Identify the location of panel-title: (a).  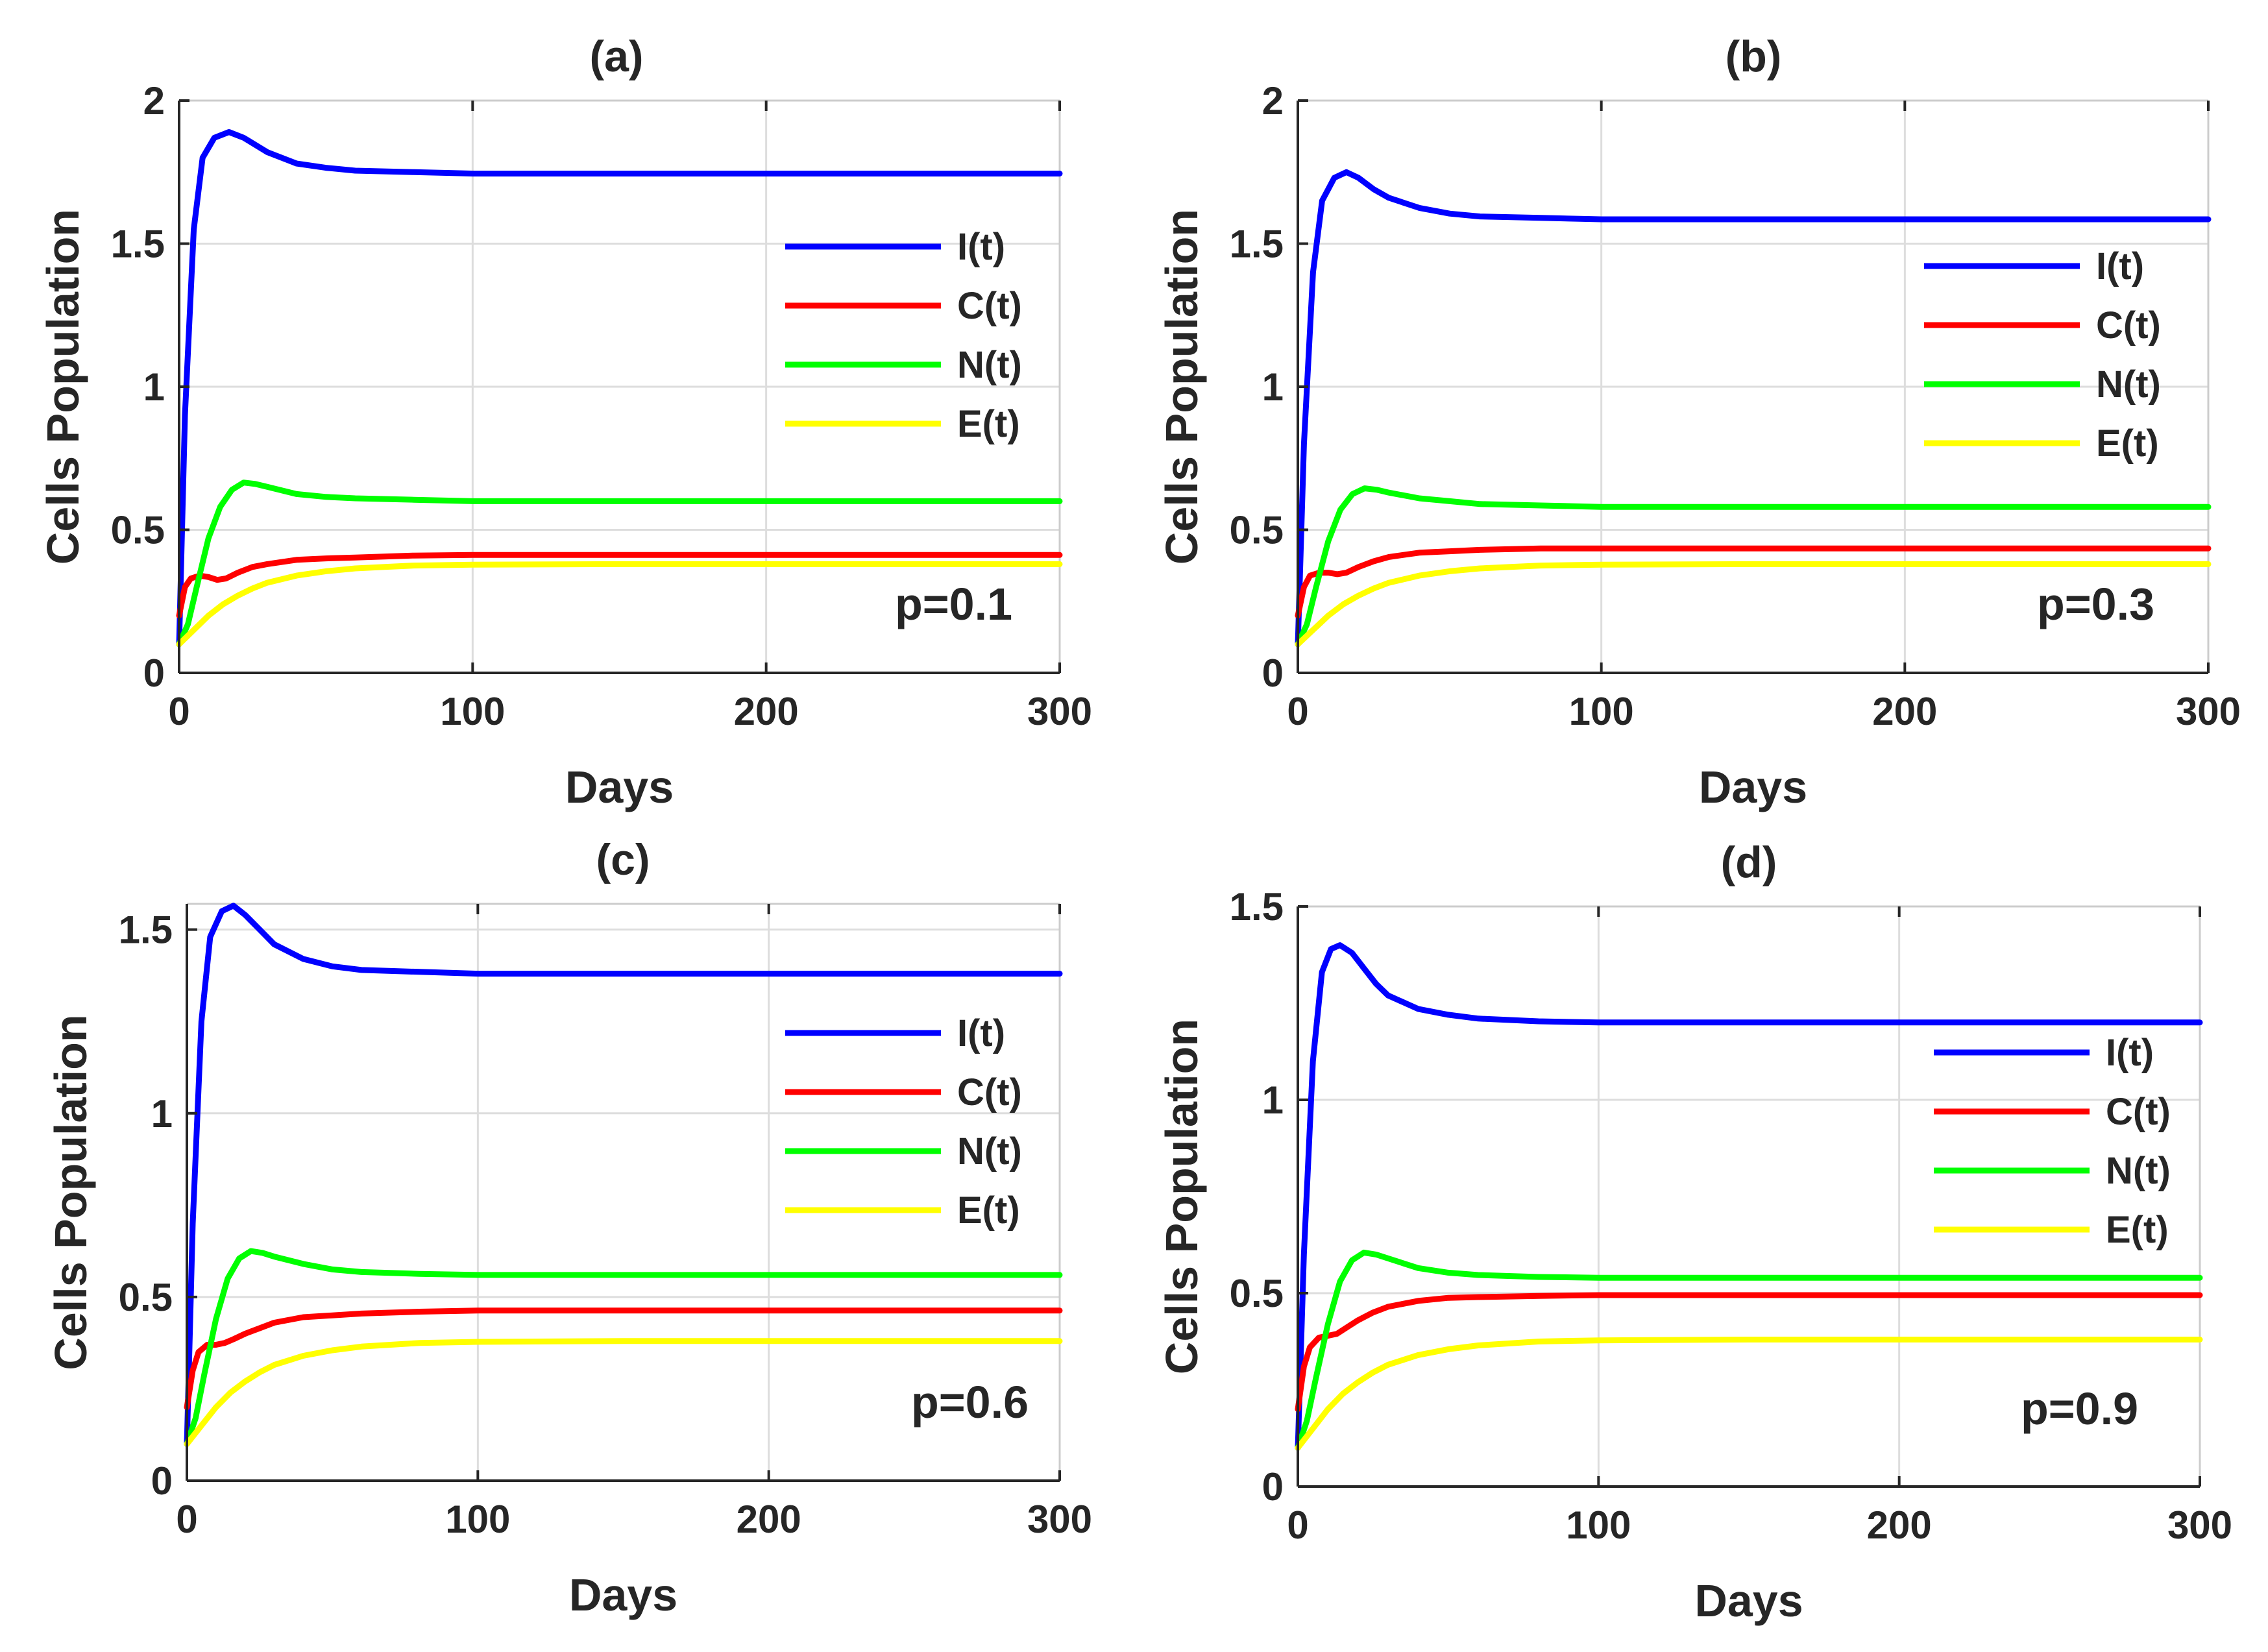
(616, 56).